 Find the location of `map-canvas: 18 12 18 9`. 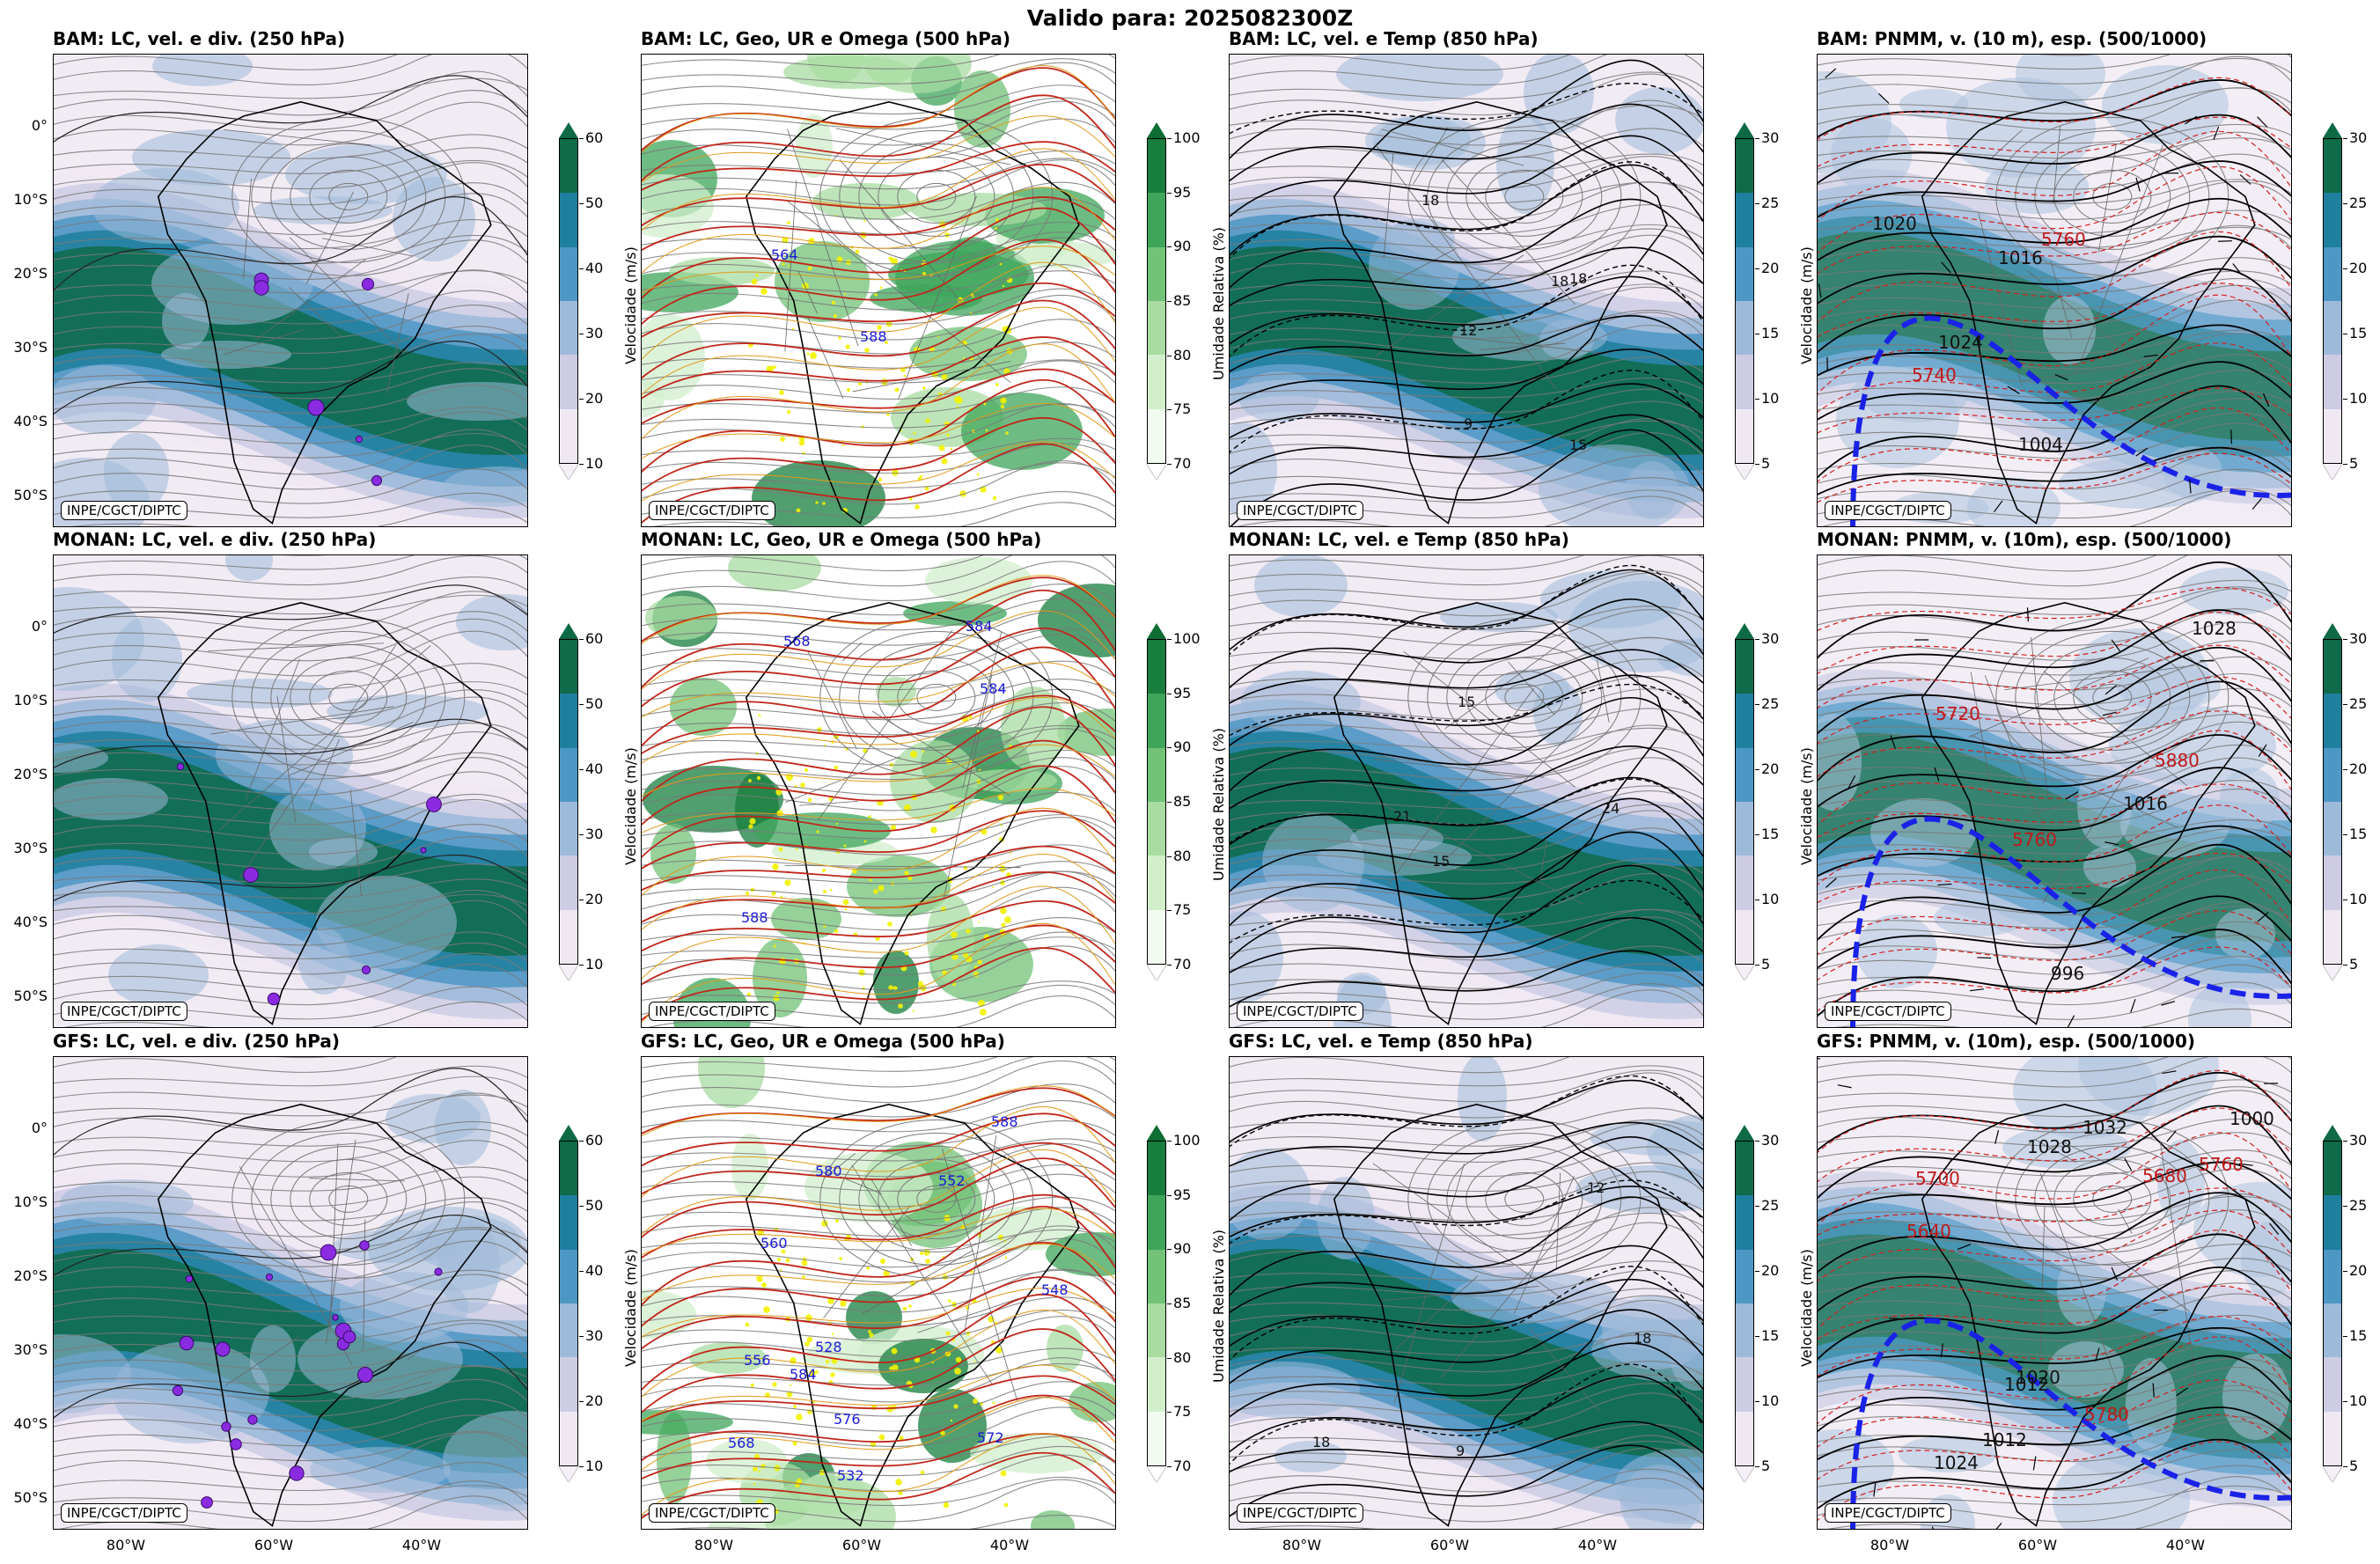

map-canvas: 18 12 18 9 is located at coordinates (1466, 1293).